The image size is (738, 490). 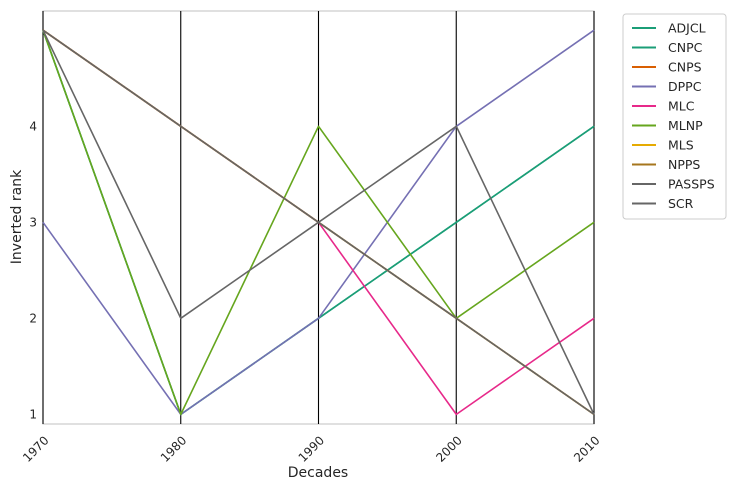 I want to click on legend-entry: MLC, so click(x=681, y=106).